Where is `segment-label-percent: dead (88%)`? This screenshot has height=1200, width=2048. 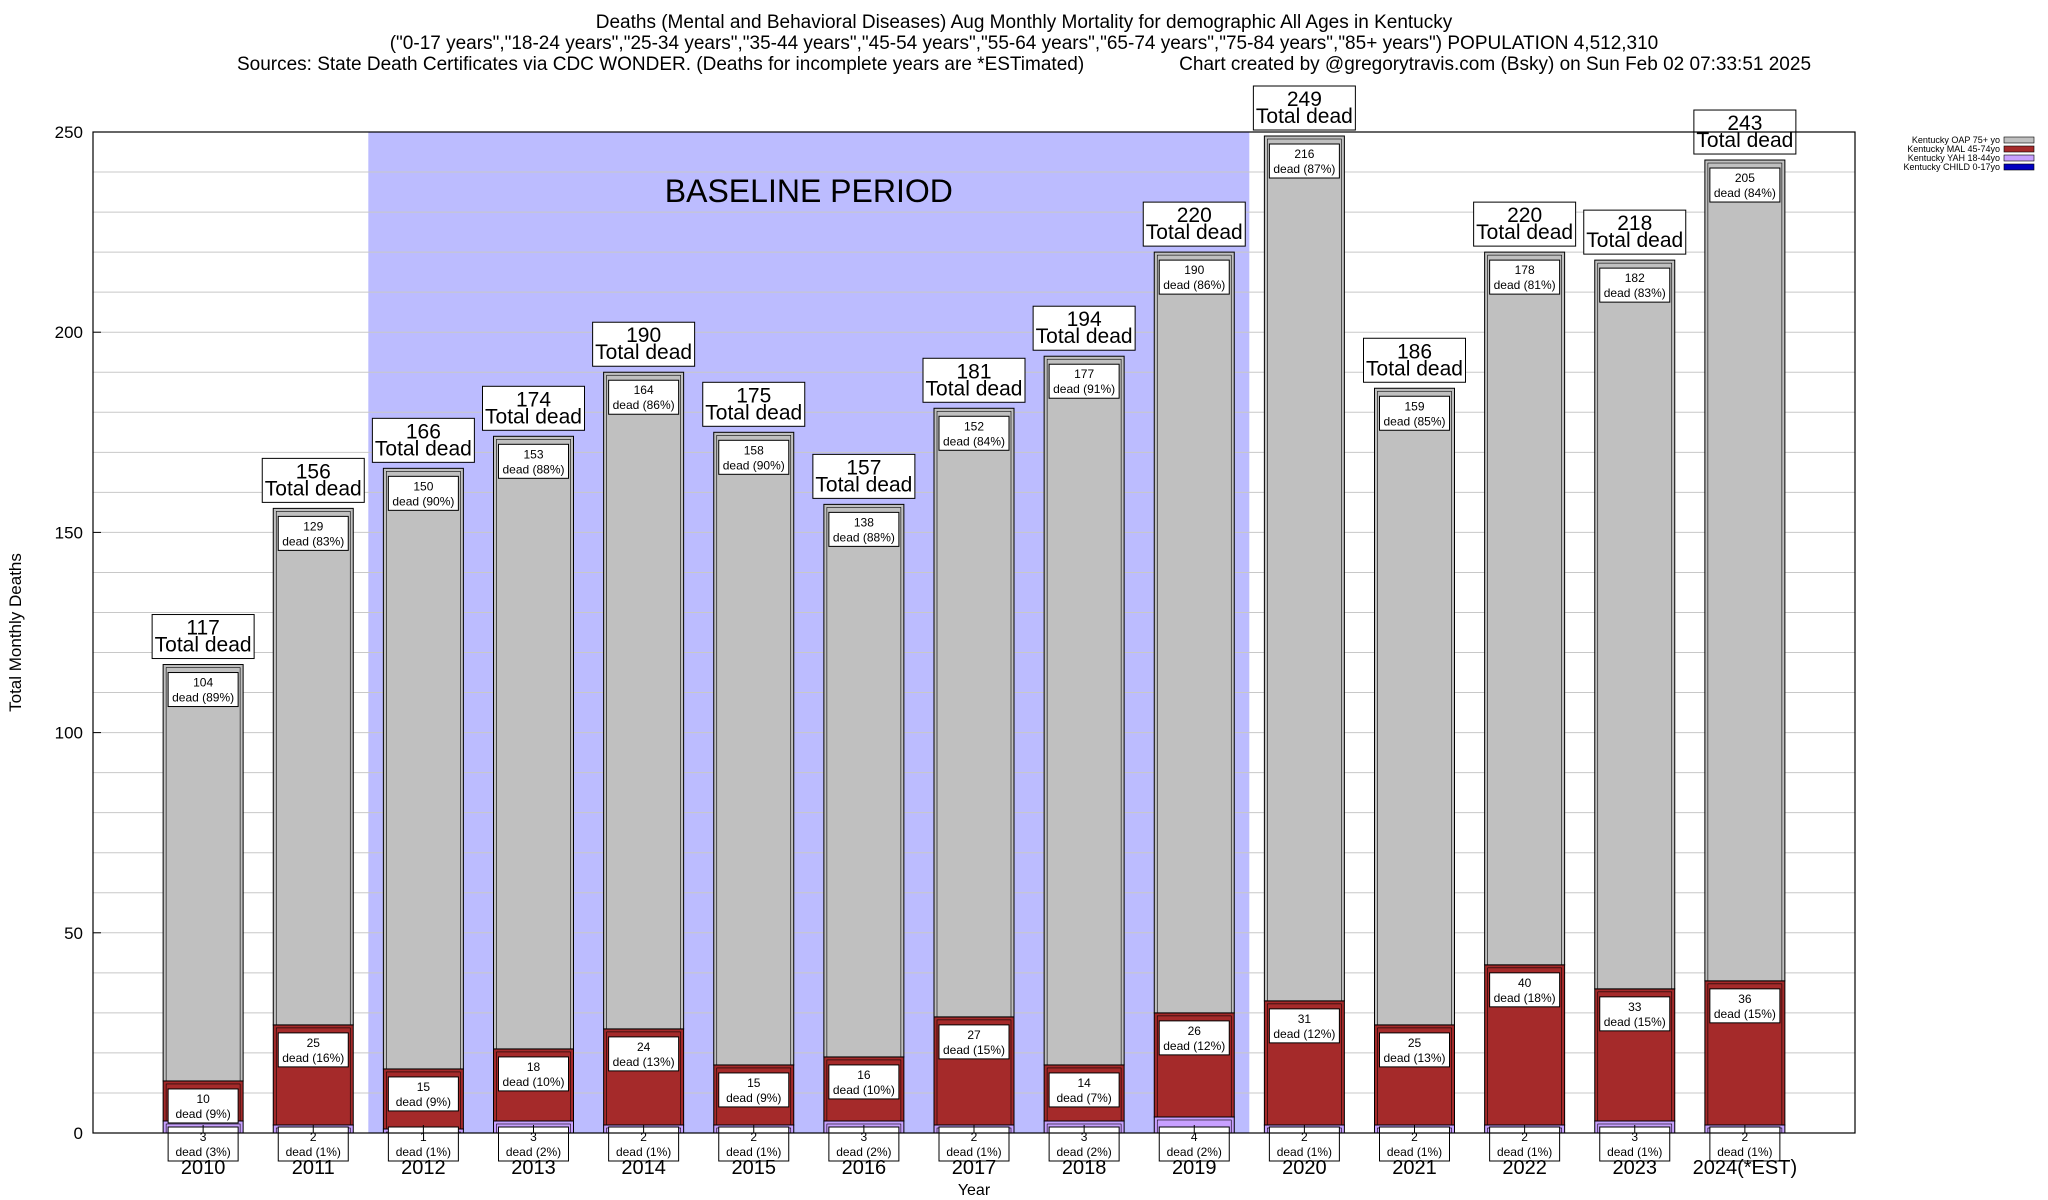 segment-label-percent: dead (88%) is located at coordinates (533, 469).